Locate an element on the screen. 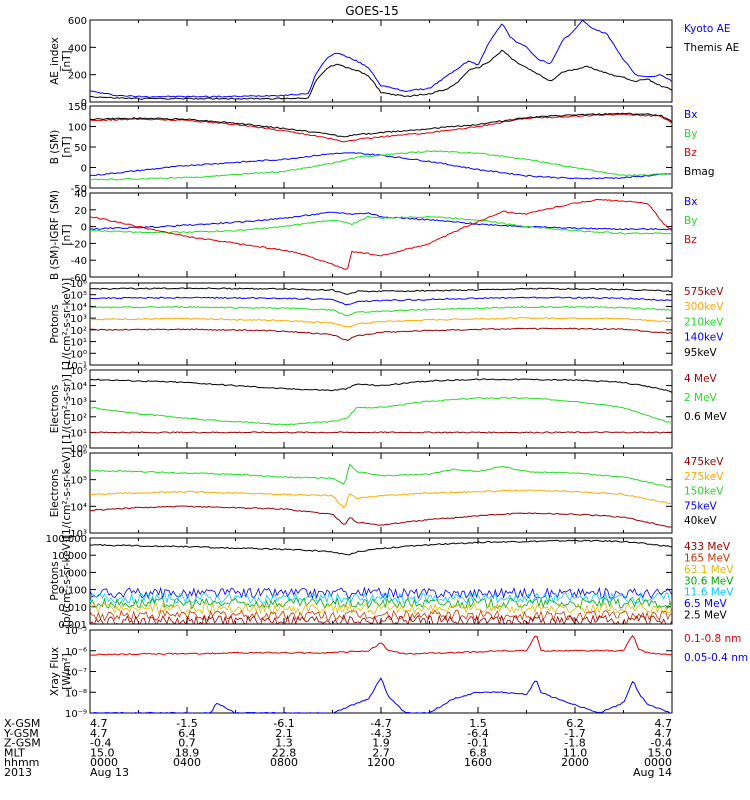 The width and height of the screenshot is (750, 800). y-tick-label: 0.010 is located at coordinates (72, 608).